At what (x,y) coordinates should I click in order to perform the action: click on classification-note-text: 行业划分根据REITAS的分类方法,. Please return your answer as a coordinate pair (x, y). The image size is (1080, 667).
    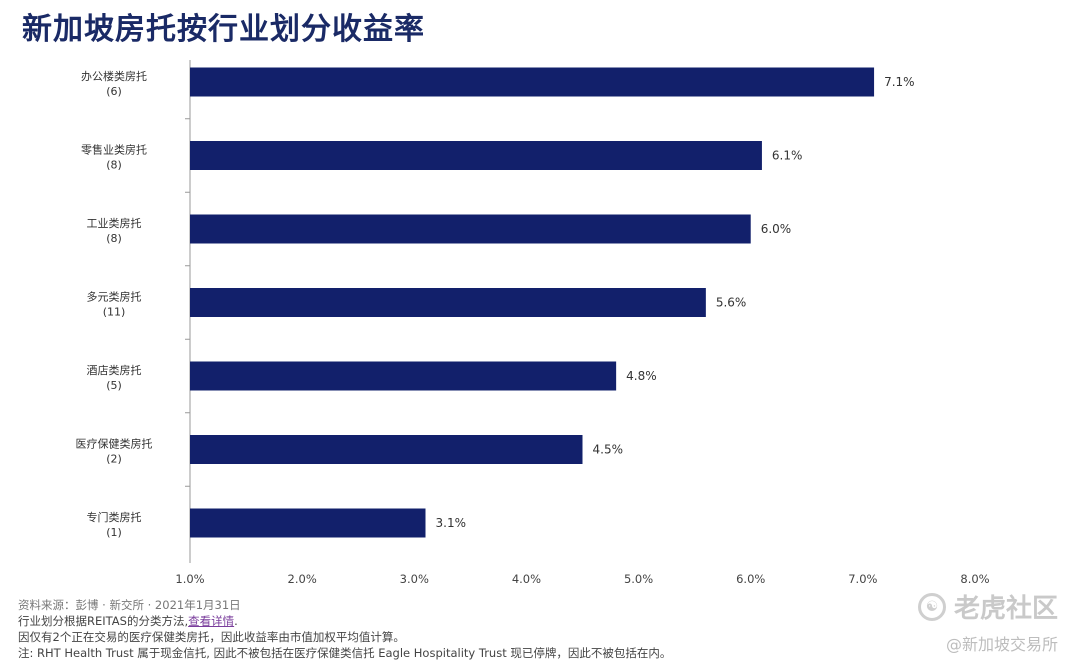
    Looking at the image, I should click on (103, 621).